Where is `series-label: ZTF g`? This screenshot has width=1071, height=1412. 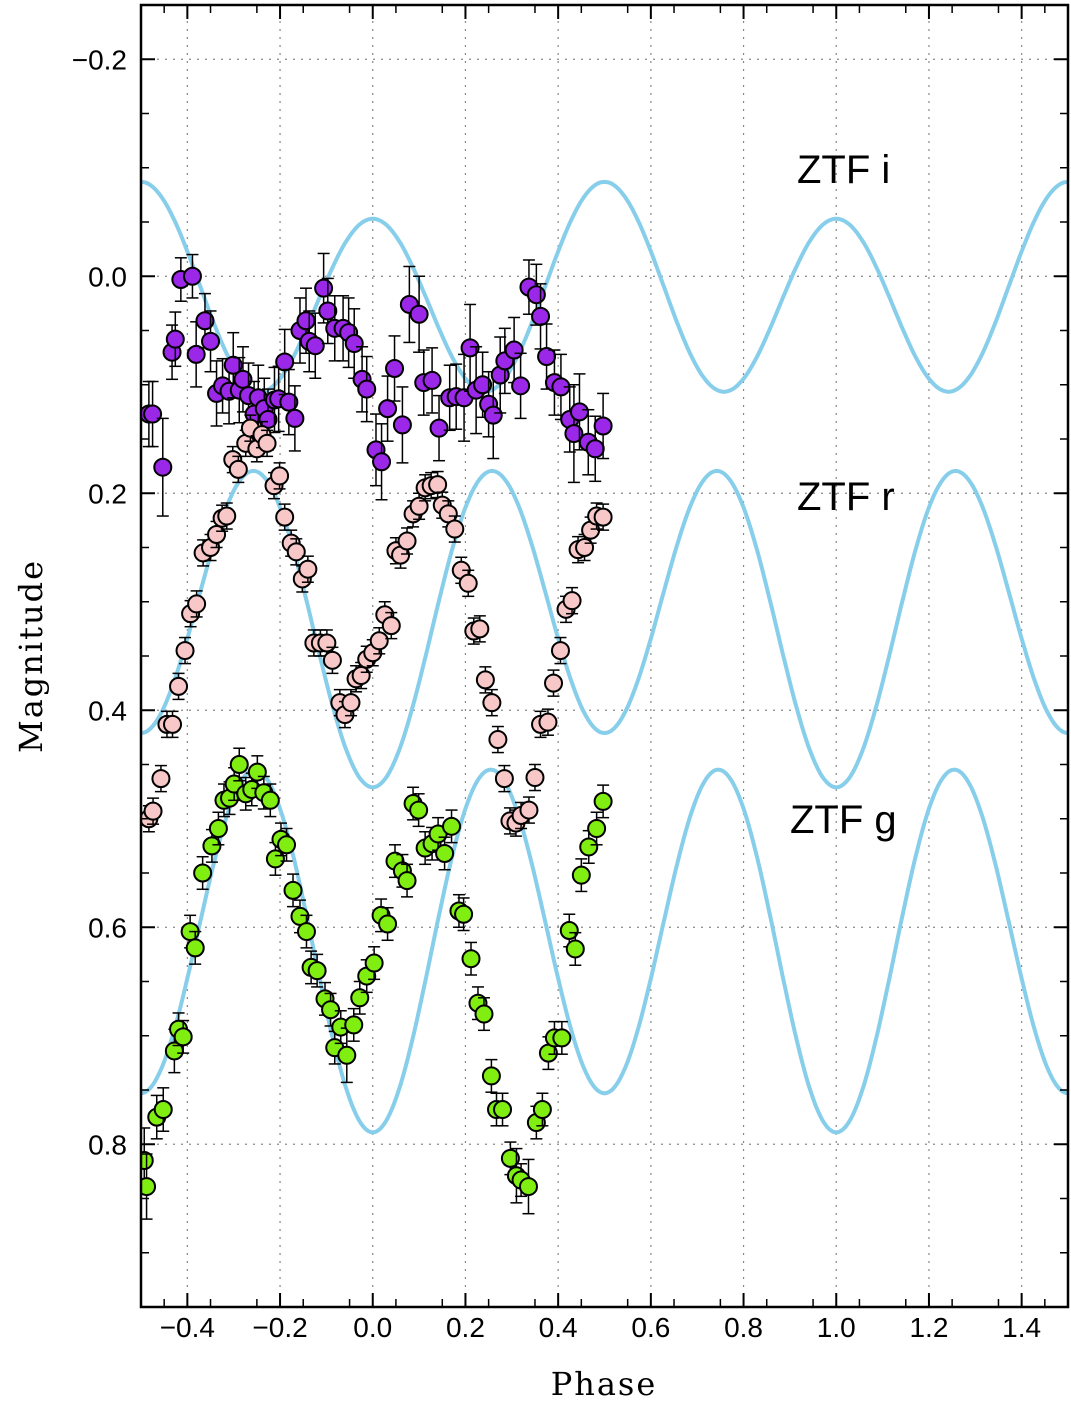 series-label: ZTF g is located at coordinates (843, 820).